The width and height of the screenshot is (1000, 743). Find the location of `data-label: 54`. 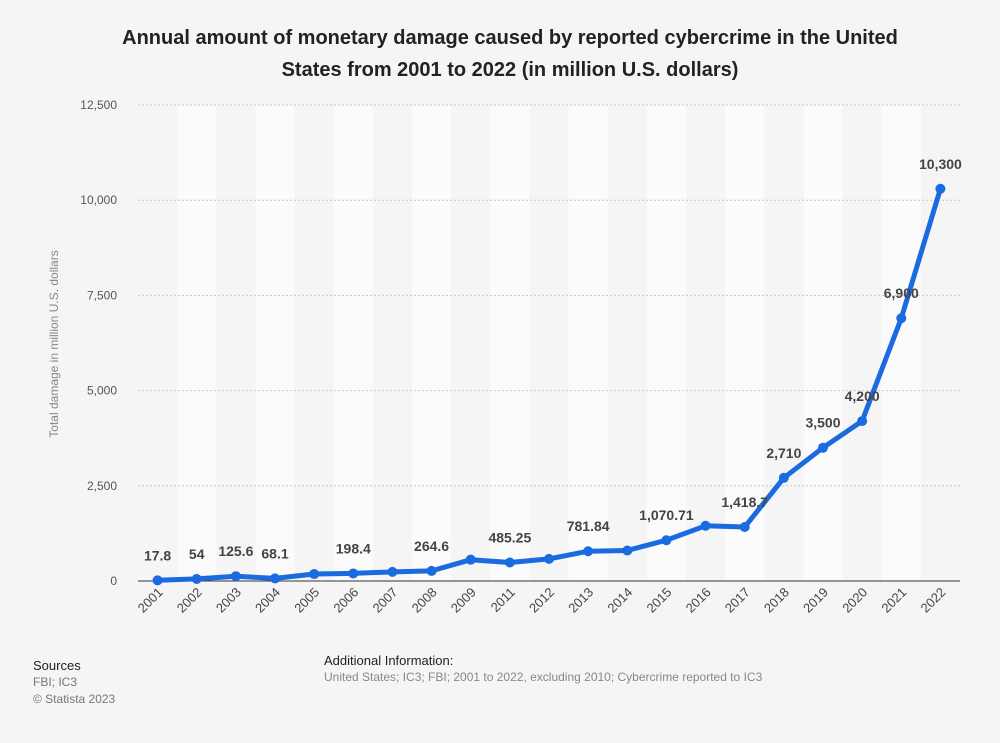

data-label: 54 is located at coordinates (197, 554).